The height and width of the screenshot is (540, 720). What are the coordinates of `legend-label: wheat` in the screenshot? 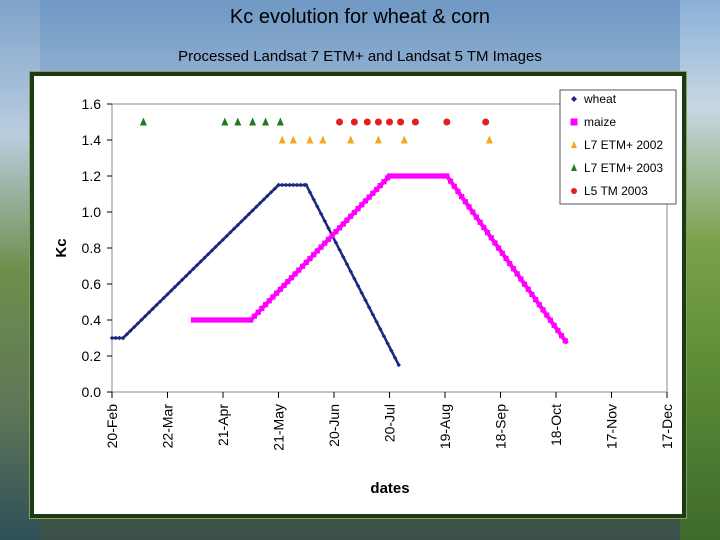 It's located at (600, 99).